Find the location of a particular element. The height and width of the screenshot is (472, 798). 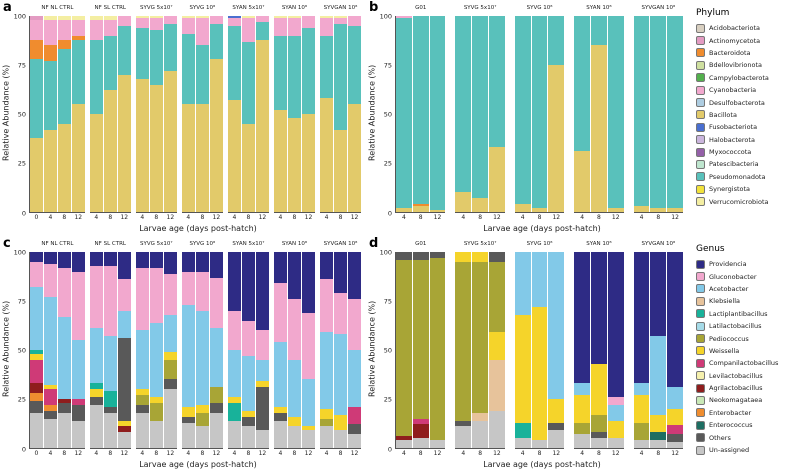

bar-group: G01 4 8 12 is located at coordinates (421, 112).